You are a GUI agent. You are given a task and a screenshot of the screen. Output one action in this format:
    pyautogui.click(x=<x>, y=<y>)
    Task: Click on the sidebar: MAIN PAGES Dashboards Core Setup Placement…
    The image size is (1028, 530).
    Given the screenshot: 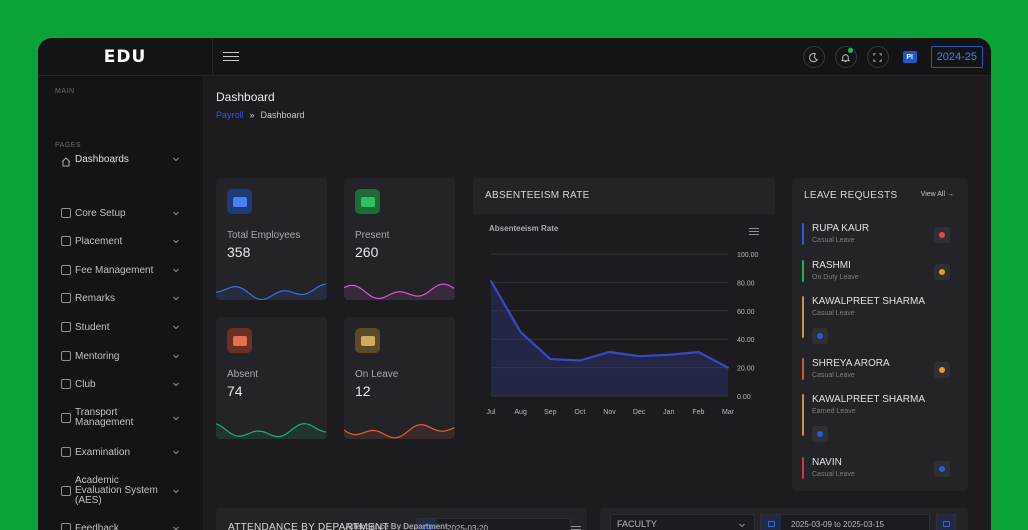 What is the action you would take?
    pyautogui.click(x=120, y=303)
    